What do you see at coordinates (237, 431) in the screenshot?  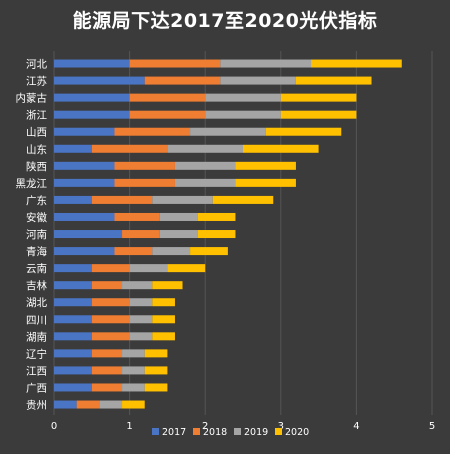 I see `legend-swatch-2019` at bounding box center [237, 431].